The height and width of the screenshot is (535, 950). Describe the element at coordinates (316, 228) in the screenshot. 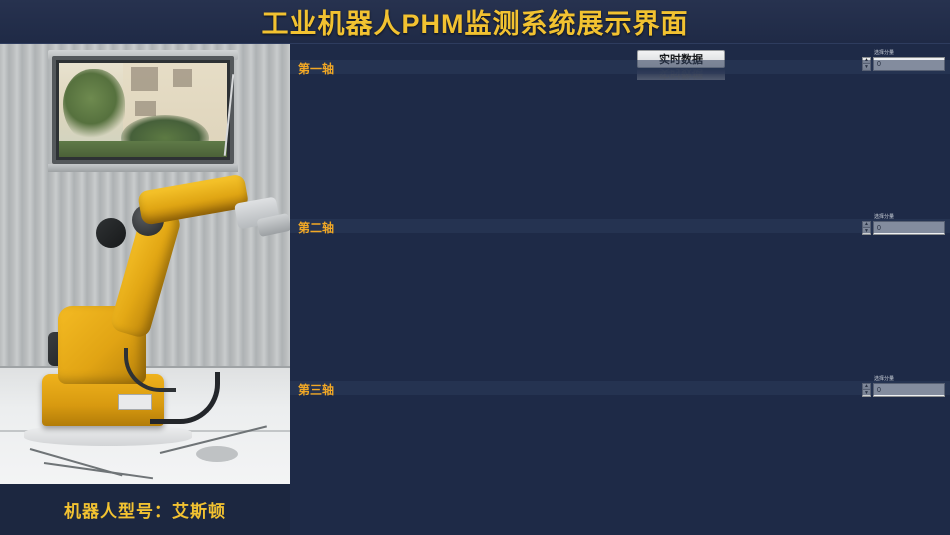

I see `axis-title: 第二轴` at that location.